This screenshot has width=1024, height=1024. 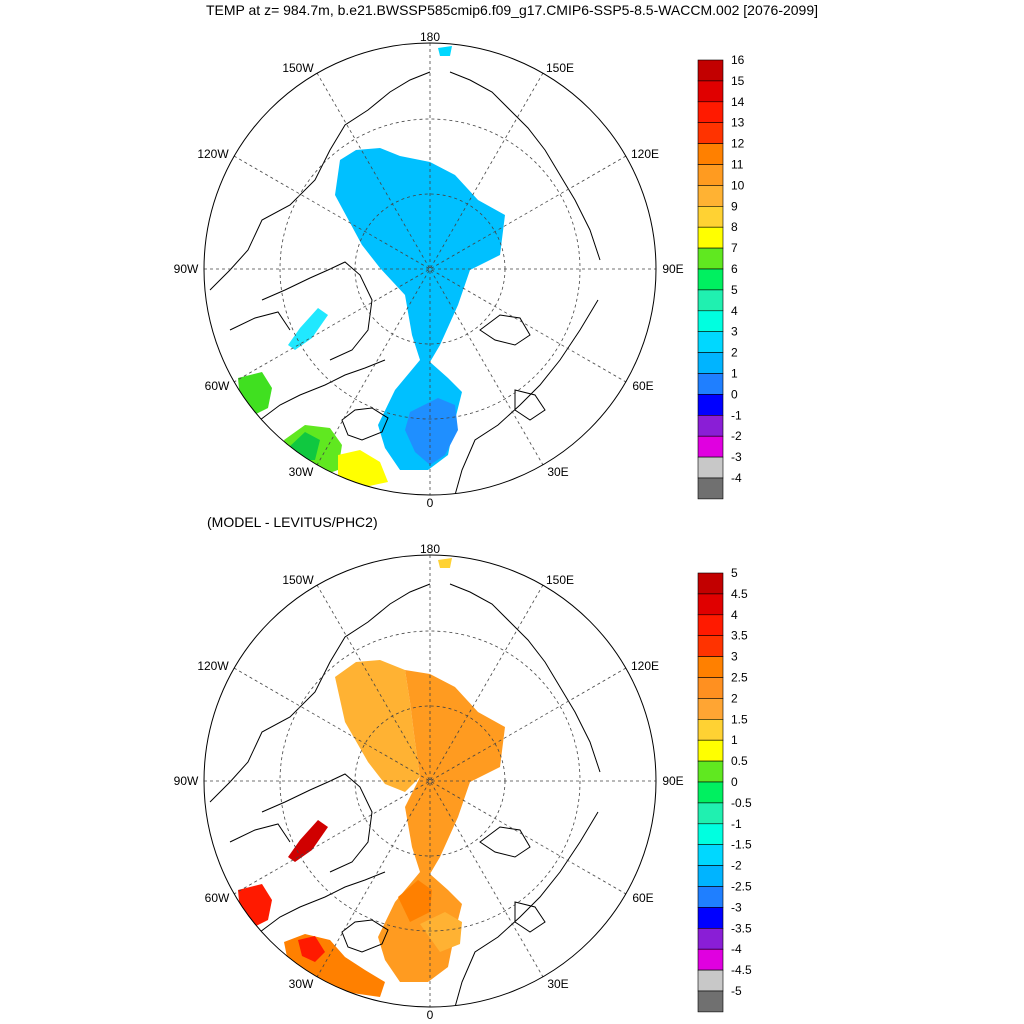 I want to click on colorbar-label: 4.5, so click(x=739, y=594).